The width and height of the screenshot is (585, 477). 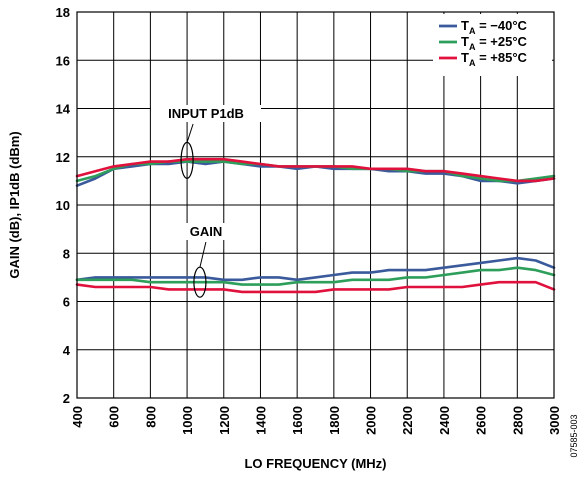 I want to click on x-tick-label: 600, so click(x=114, y=417).